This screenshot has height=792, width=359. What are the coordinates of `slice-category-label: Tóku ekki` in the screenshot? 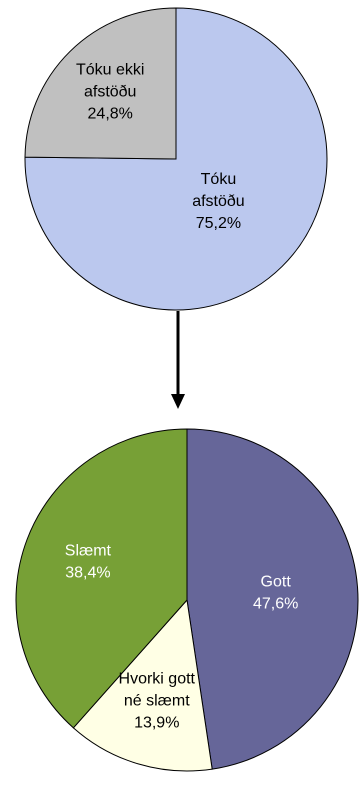 It's located at (110, 70).